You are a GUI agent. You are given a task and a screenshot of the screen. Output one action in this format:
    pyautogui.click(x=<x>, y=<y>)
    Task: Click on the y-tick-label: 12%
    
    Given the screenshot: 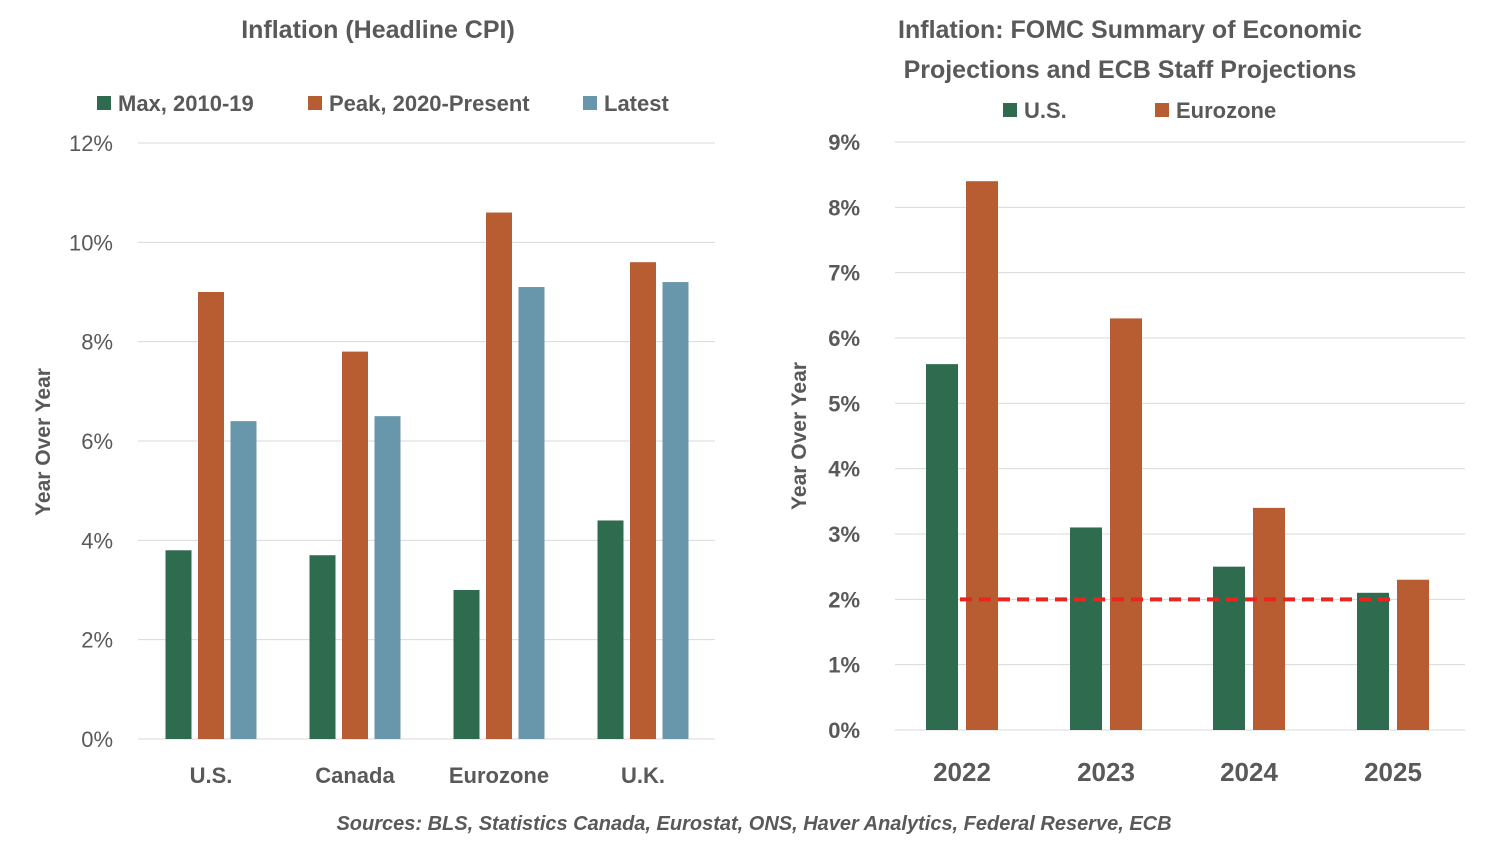 What is the action you would take?
    pyautogui.click(x=91, y=143)
    